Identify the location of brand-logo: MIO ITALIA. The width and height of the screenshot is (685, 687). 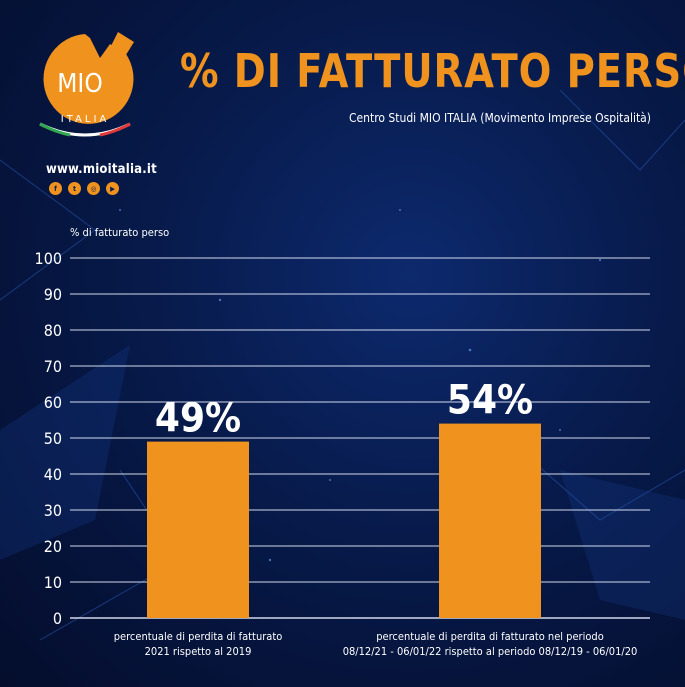
(86, 84).